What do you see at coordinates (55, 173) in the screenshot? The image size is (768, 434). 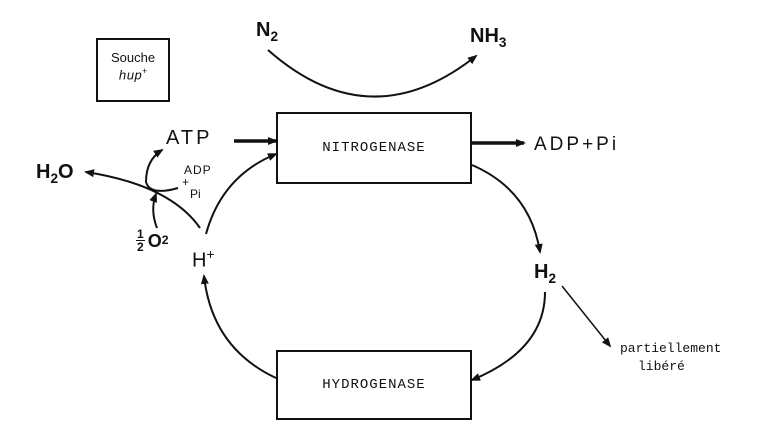 I see `h2o-label: H2O` at bounding box center [55, 173].